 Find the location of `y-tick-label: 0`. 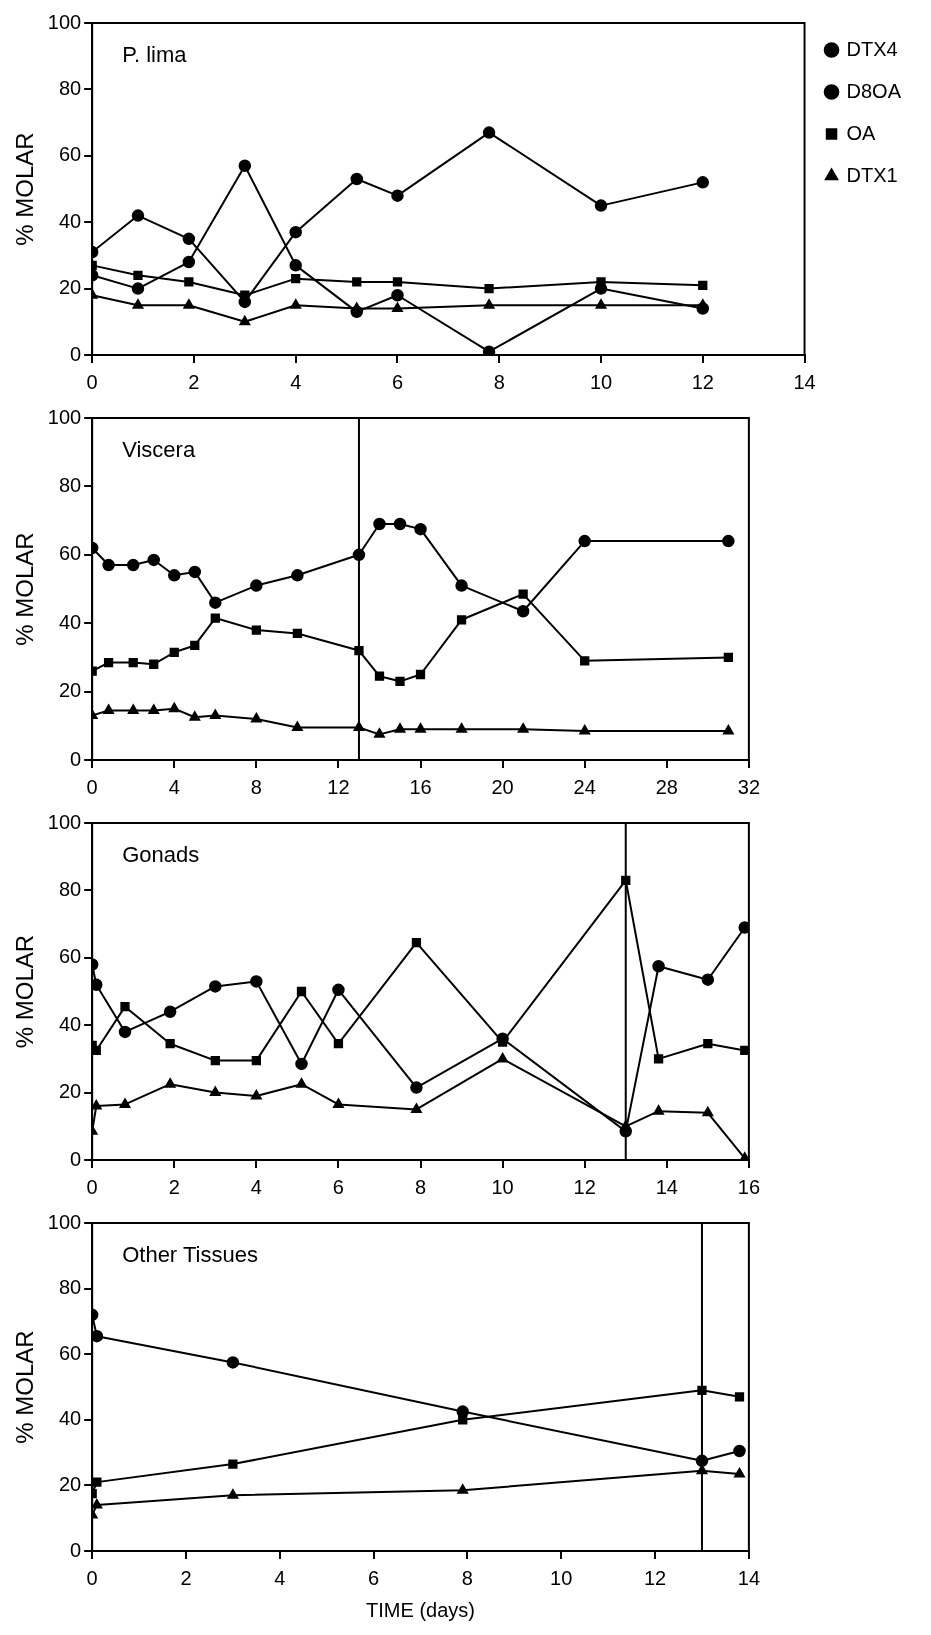

y-tick-label: 0 is located at coordinates (76, 353).